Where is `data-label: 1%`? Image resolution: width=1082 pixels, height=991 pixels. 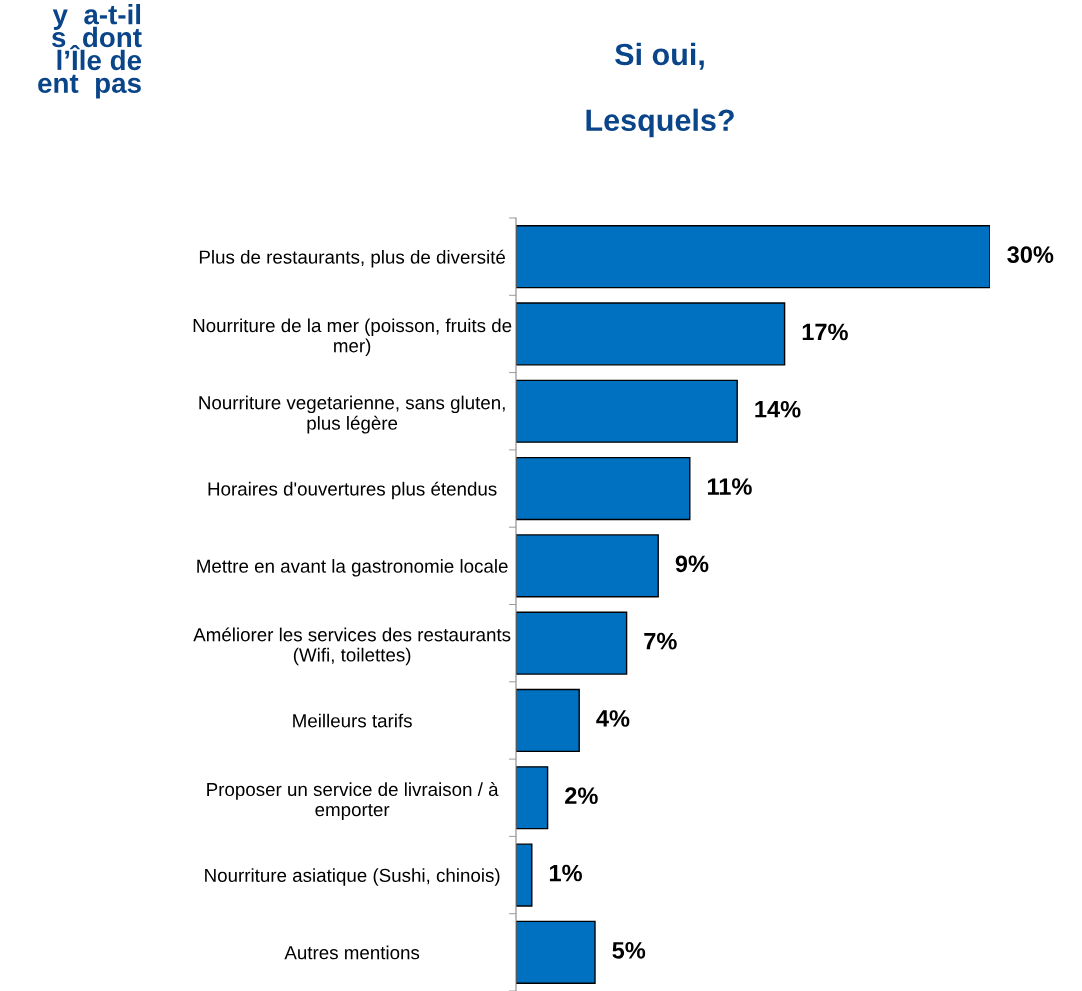 data-label: 1% is located at coordinates (565, 873).